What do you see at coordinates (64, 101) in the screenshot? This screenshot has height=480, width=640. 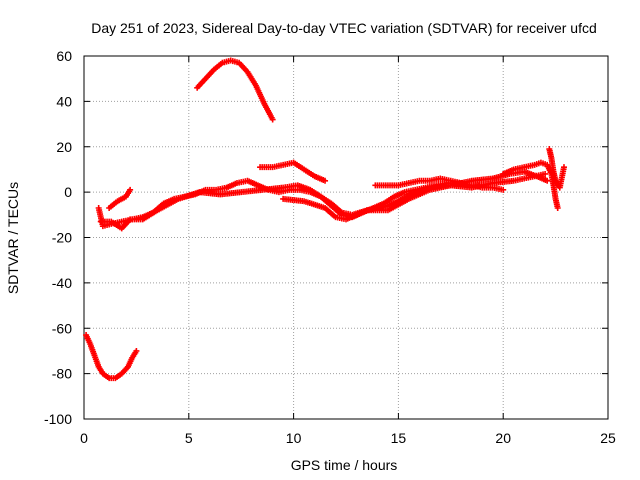 I see `y-tick-label: 40` at bounding box center [64, 101].